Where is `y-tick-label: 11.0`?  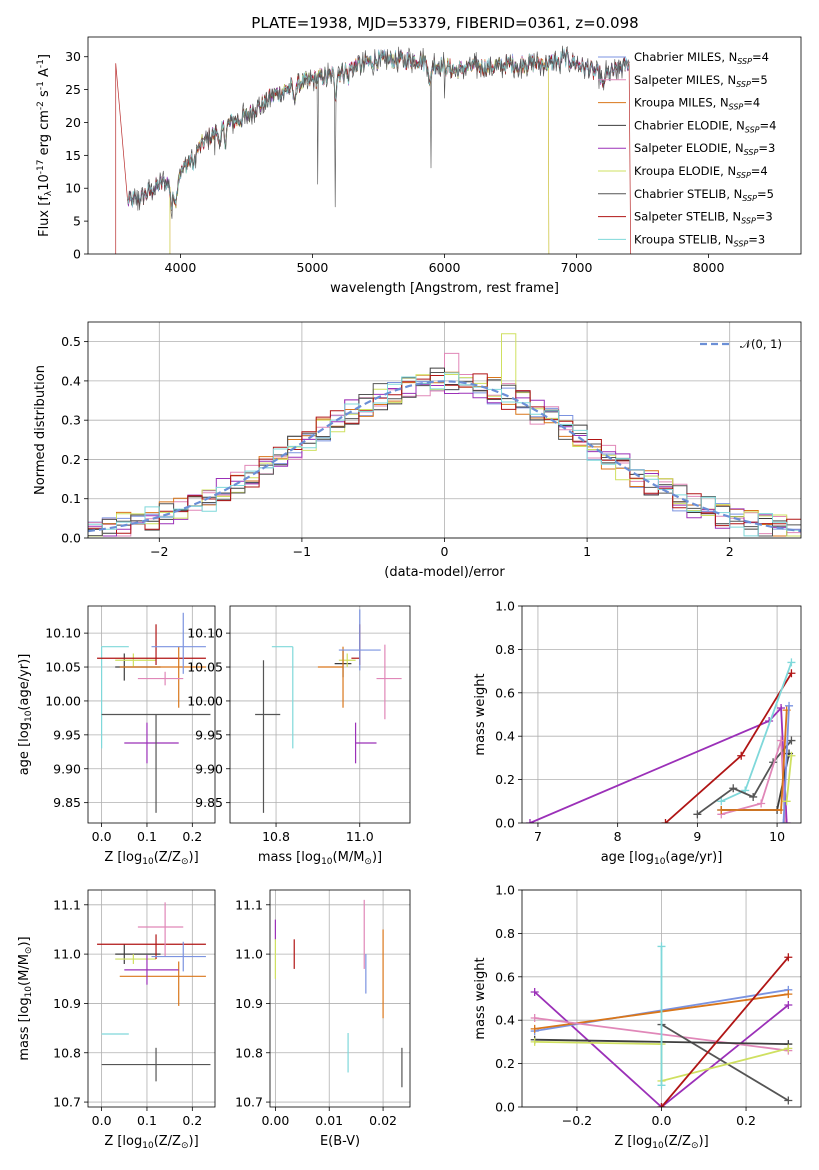 y-tick-label: 11.0 is located at coordinates (249, 954).